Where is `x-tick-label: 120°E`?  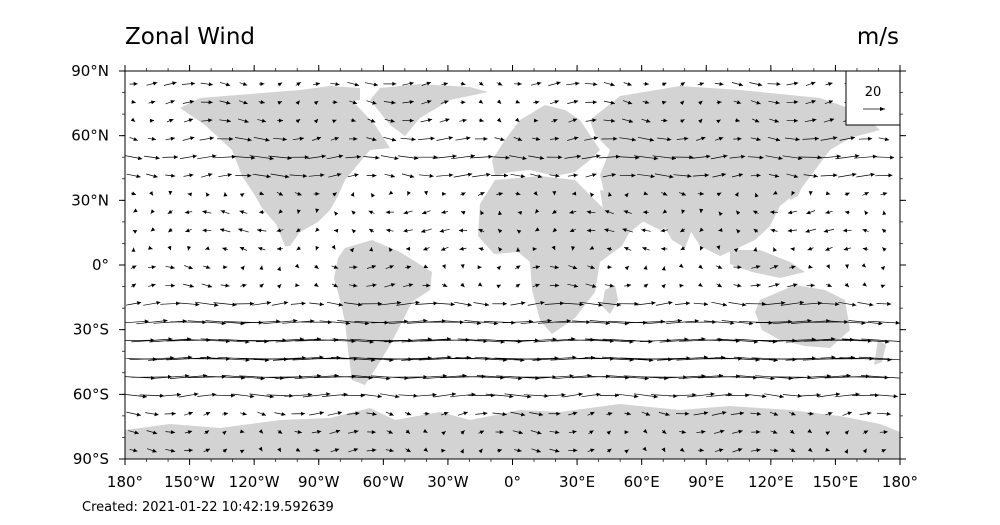 x-tick-label: 120°E is located at coordinates (771, 482).